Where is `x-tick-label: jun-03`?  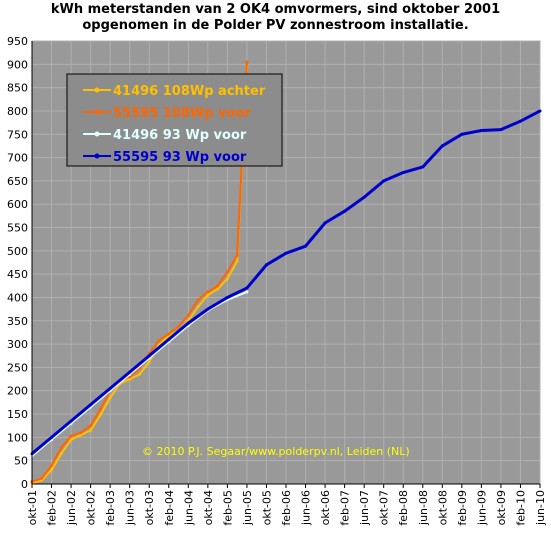 x-tick-label: jun-03 is located at coordinates (130, 508).